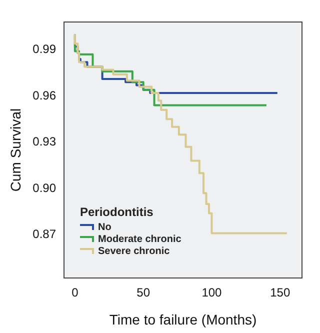  What do you see at coordinates (183, 319) in the screenshot?
I see `x-axis-title: Time to failure (Months)` at bounding box center [183, 319].